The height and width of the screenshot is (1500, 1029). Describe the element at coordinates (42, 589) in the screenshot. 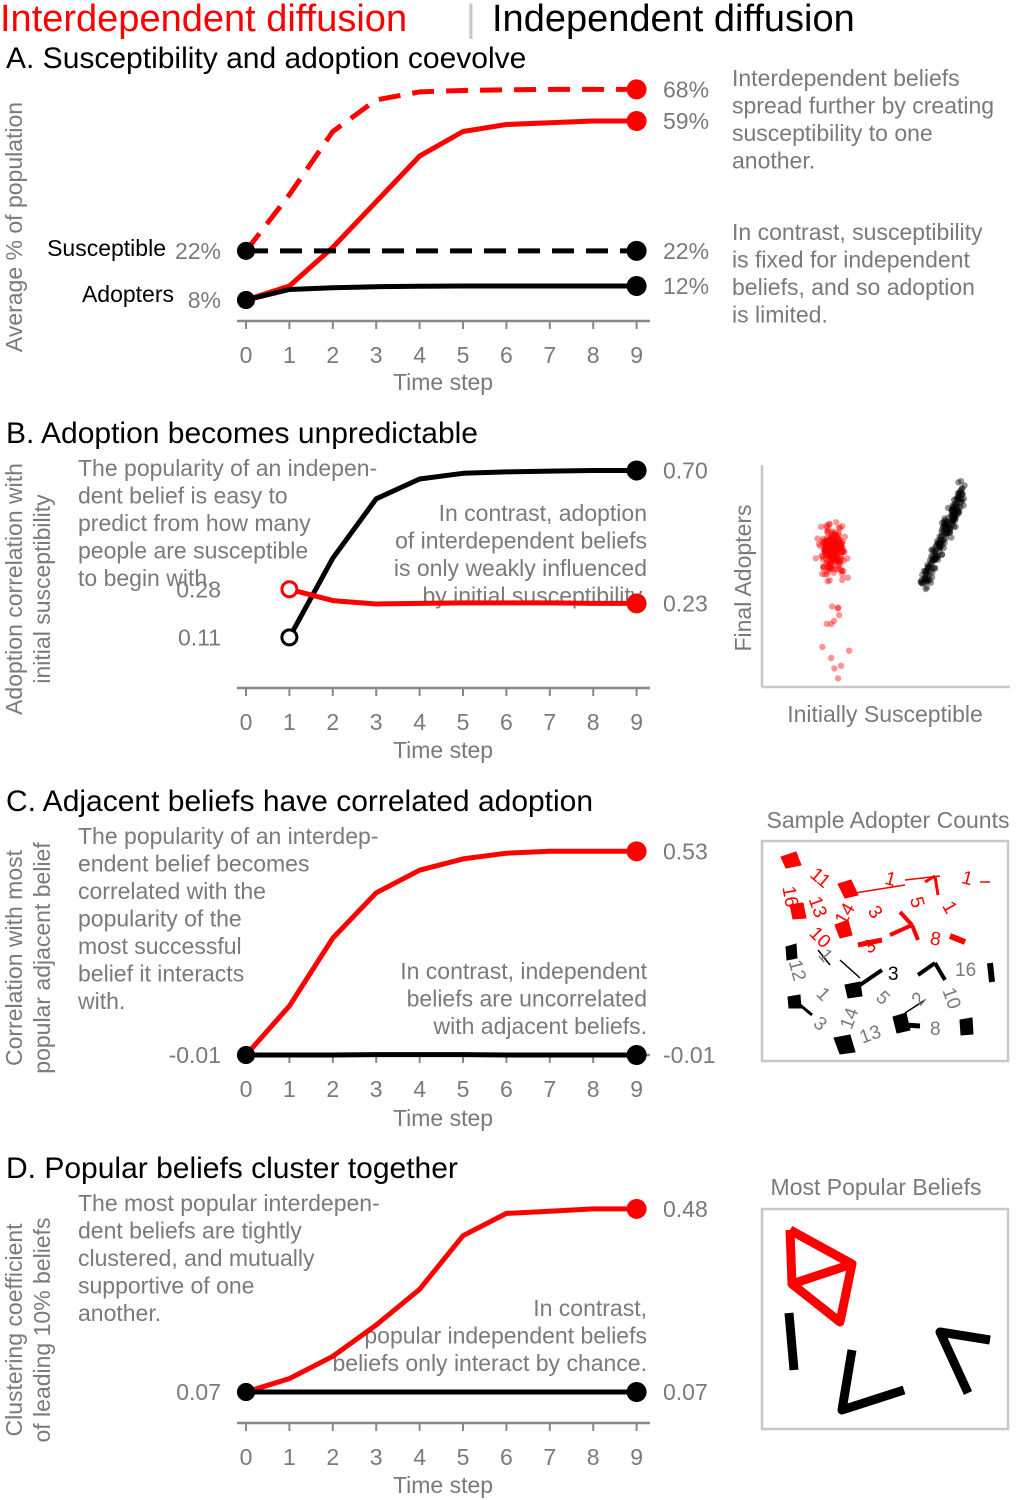

I see `panel-b-ylabel-line2: initial susceptibility` at that location.